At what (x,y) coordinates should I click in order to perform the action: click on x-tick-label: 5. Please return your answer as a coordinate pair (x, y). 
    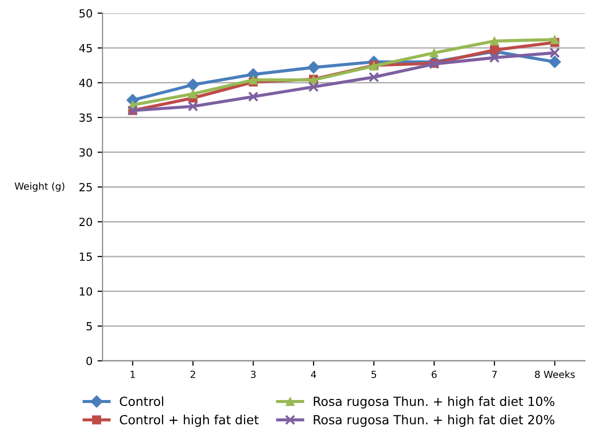
    Looking at the image, I should click on (374, 374).